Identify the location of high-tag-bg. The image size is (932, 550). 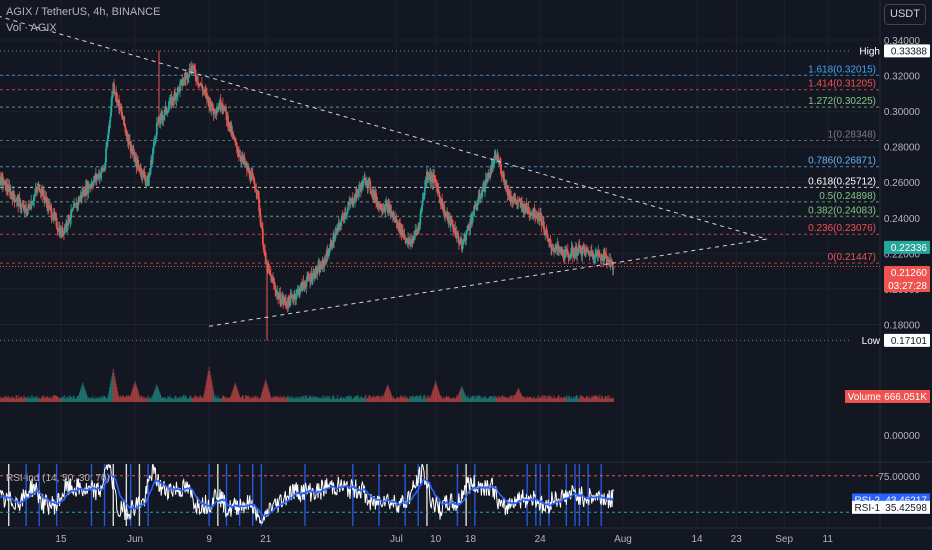
(867, 51).